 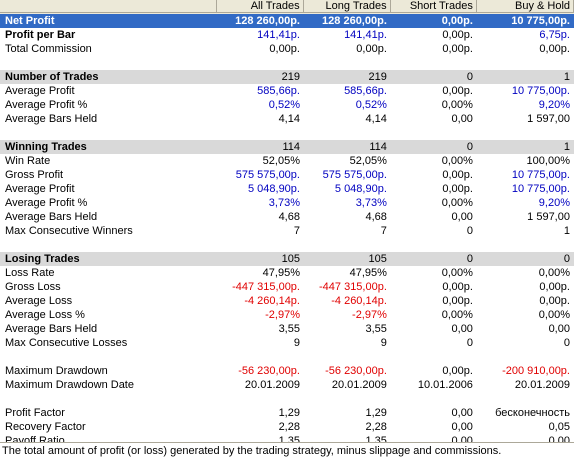 What do you see at coordinates (566, 147) in the screenshot?
I see `buy-hold-value: 1` at bounding box center [566, 147].